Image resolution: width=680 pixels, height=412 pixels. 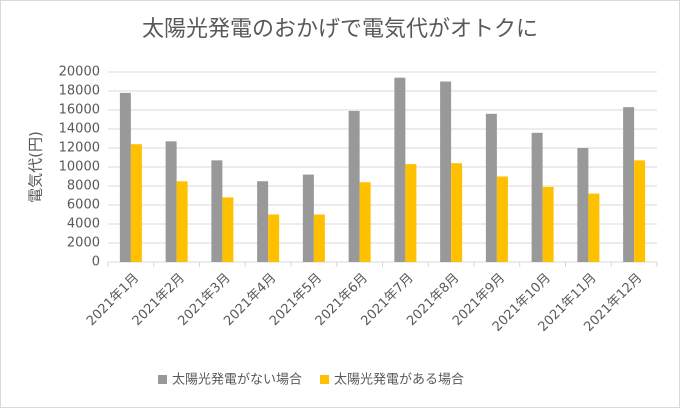 I want to click on y-tick-label: 10000, so click(x=79, y=167).